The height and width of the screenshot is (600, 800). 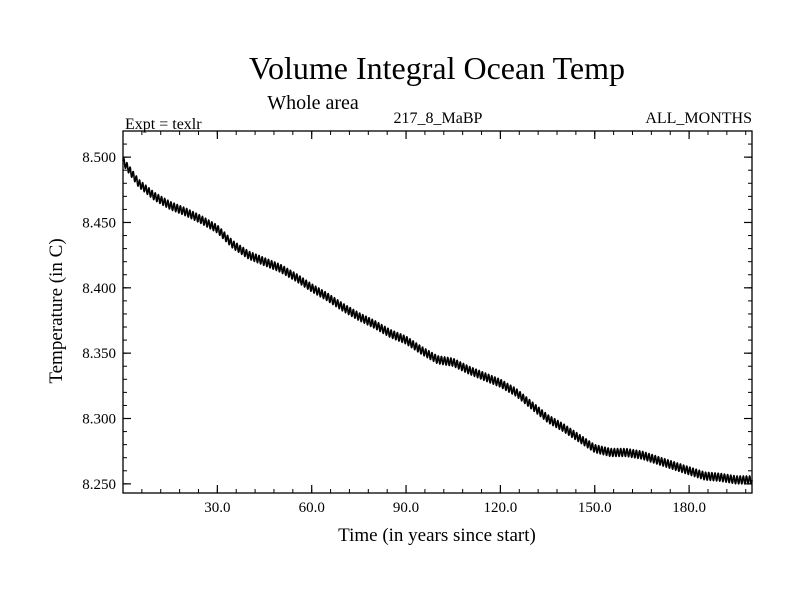 What do you see at coordinates (99, 289) in the screenshot?
I see `y-tick-label: 8.400` at bounding box center [99, 289].